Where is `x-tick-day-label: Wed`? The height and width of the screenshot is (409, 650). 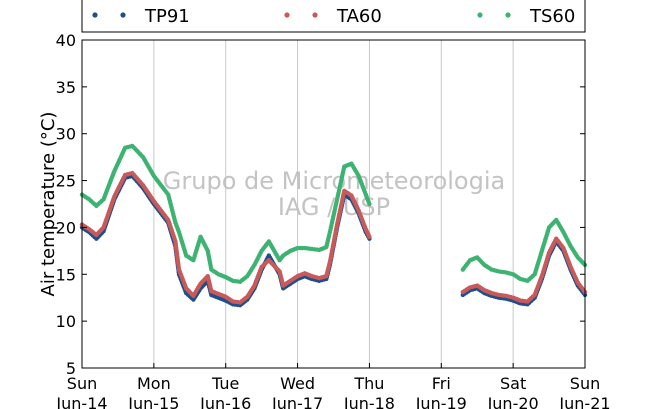 x-tick-day-label: Wed is located at coordinates (297, 383).